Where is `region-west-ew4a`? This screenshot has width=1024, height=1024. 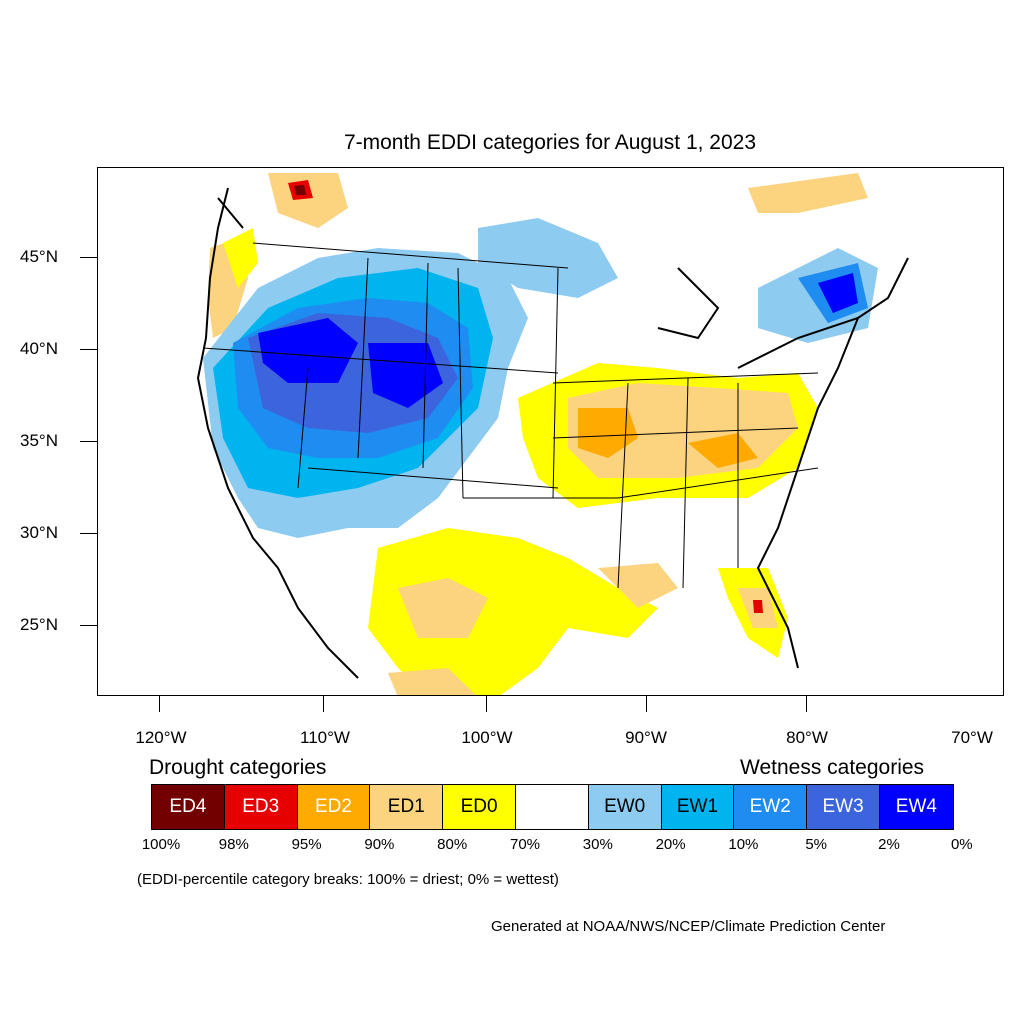
region-west-ew4a is located at coordinates (308, 350).